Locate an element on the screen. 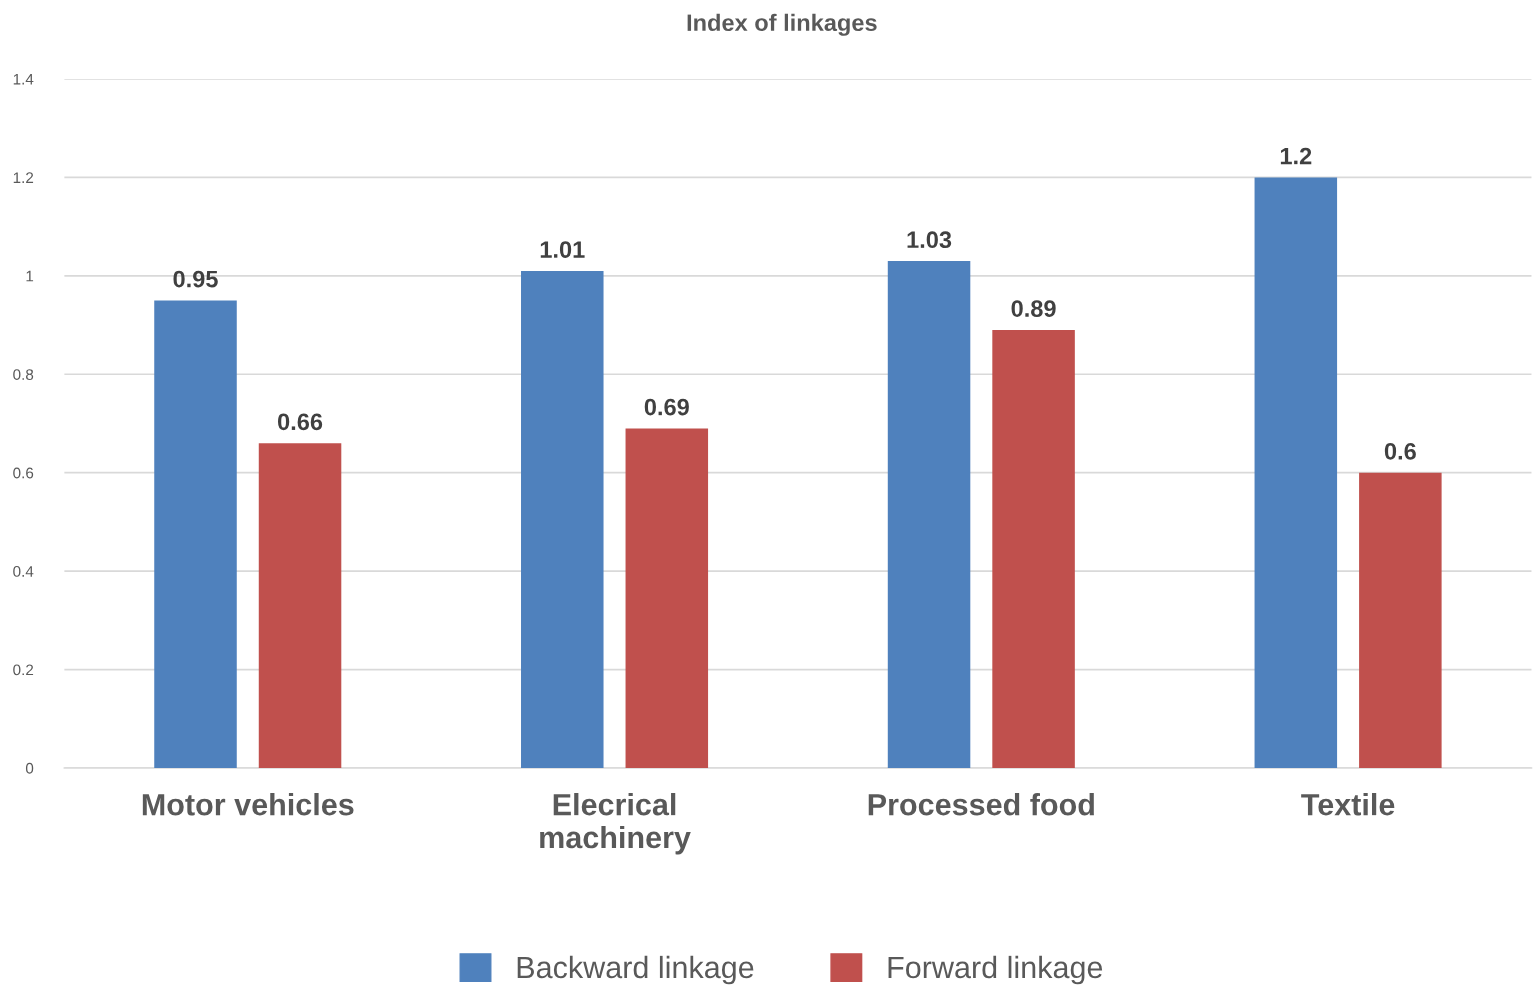 This screenshot has width=1533, height=992. data-label: 1.2 is located at coordinates (1296, 156).